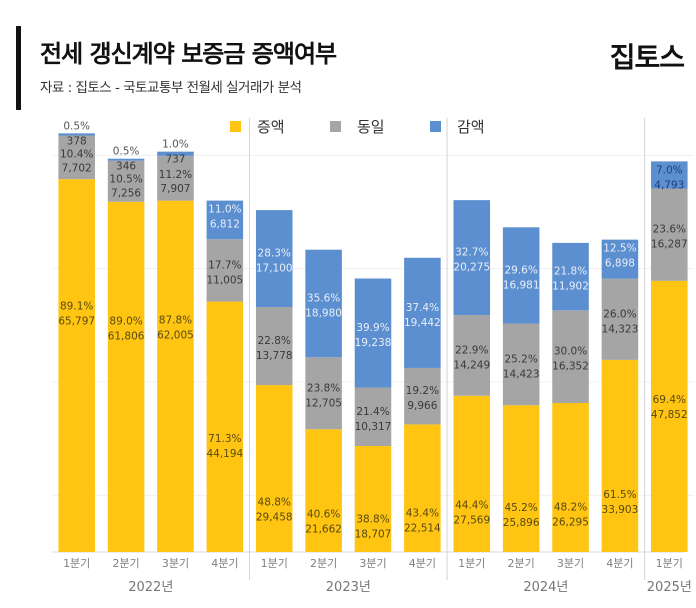 Image resolution: width=696 pixels, height=608 pixels. What do you see at coordinates (323, 298) in the screenshot?
I see `data-label-percent: 35.6%` at bounding box center [323, 298].